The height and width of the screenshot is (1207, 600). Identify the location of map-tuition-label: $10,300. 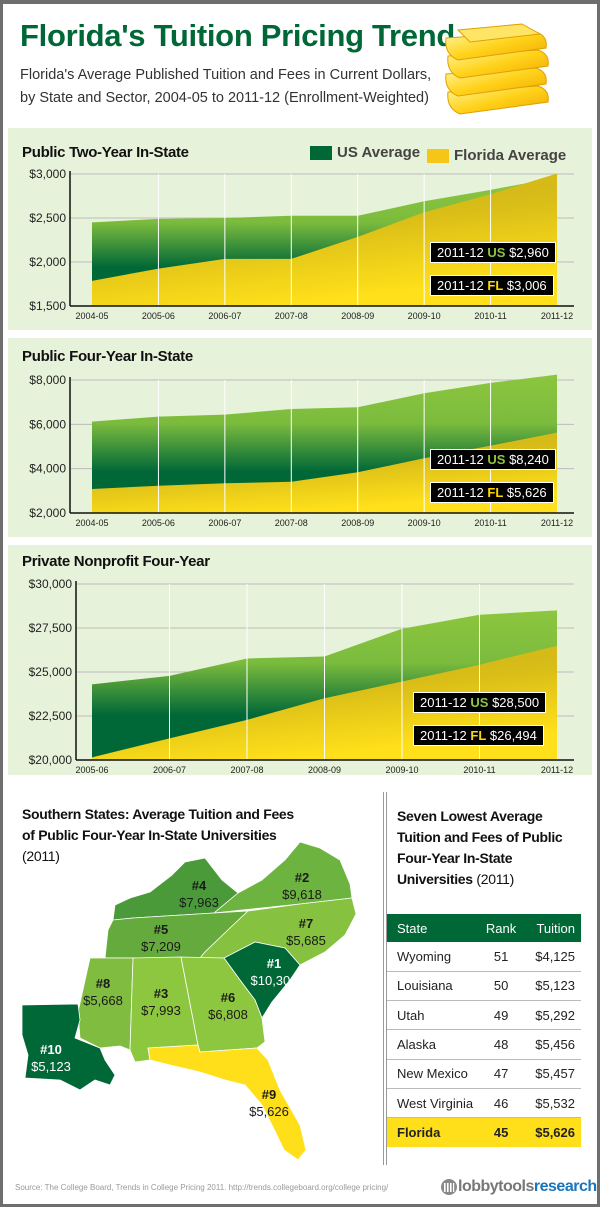
(274, 980).